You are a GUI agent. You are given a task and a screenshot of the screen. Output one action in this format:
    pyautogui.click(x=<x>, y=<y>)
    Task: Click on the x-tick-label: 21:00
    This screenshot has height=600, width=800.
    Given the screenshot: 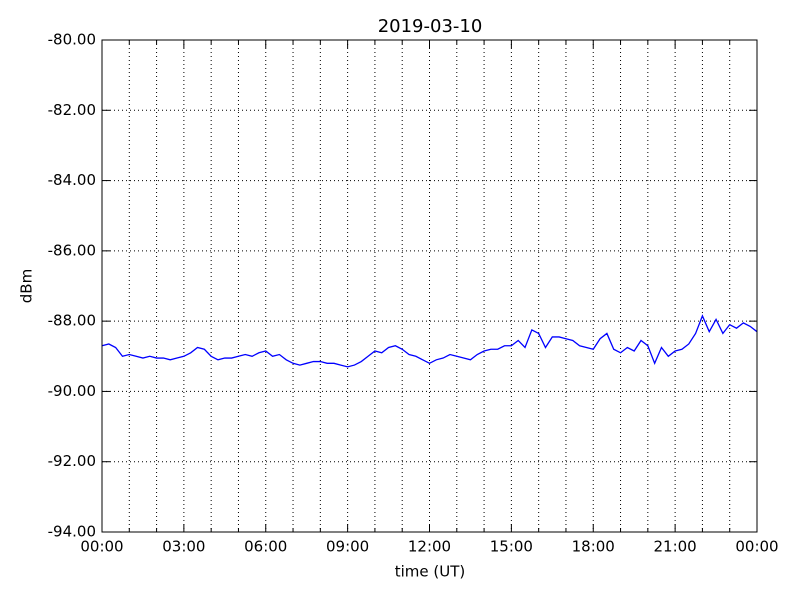 What is the action you would take?
    pyautogui.click(x=675, y=547)
    